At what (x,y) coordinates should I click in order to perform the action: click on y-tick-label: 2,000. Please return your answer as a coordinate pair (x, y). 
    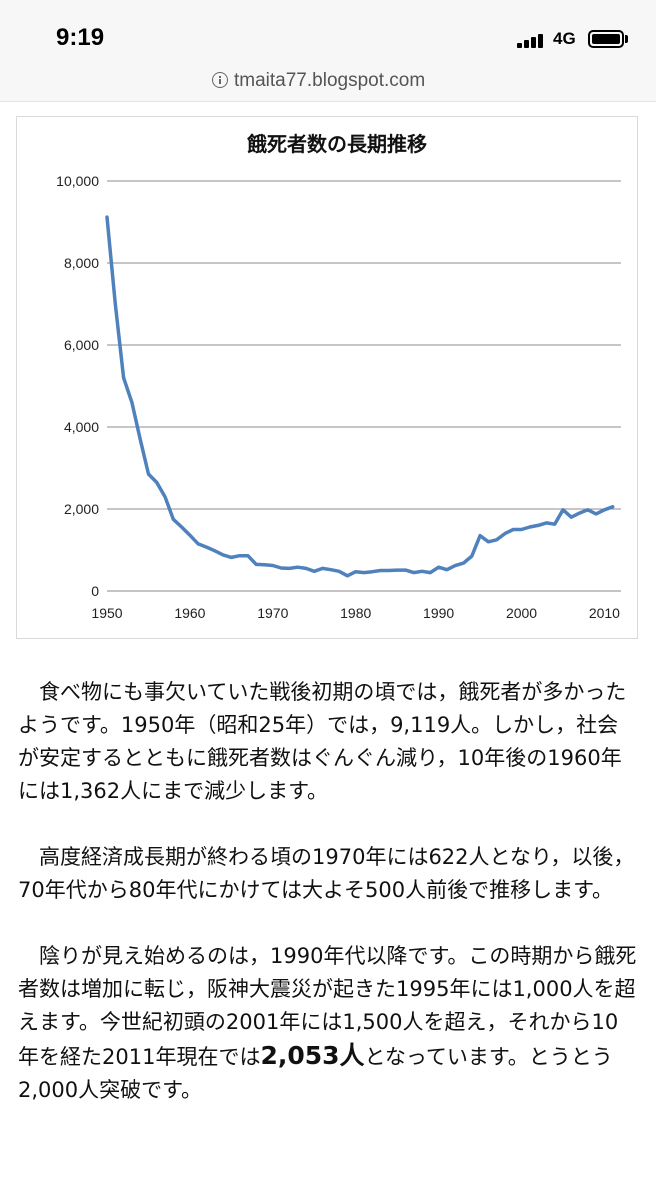
    Looking at the image, I should click on (81, 509).